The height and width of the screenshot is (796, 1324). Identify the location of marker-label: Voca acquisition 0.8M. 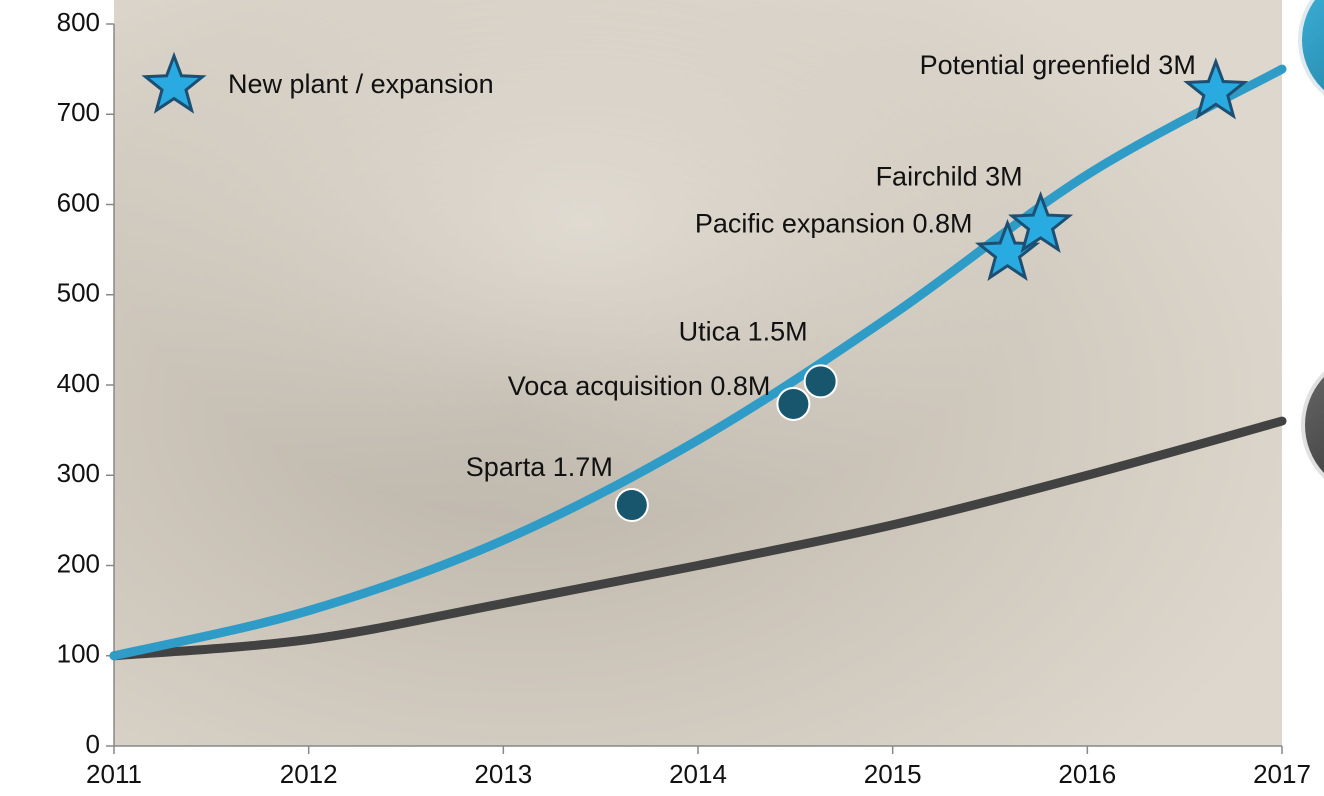
(639, 386).